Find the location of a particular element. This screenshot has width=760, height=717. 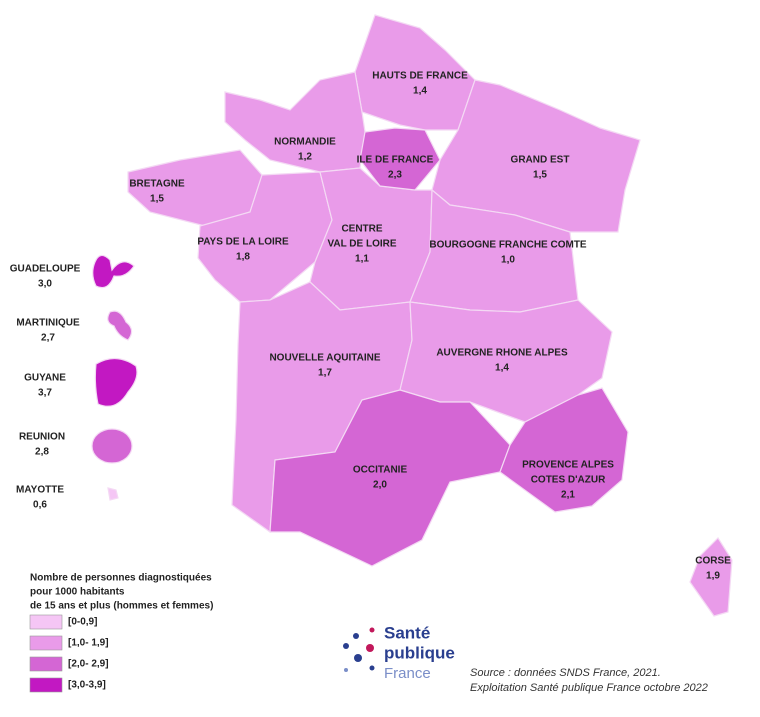

overseas-shapes is located at coordinates (114, 377).